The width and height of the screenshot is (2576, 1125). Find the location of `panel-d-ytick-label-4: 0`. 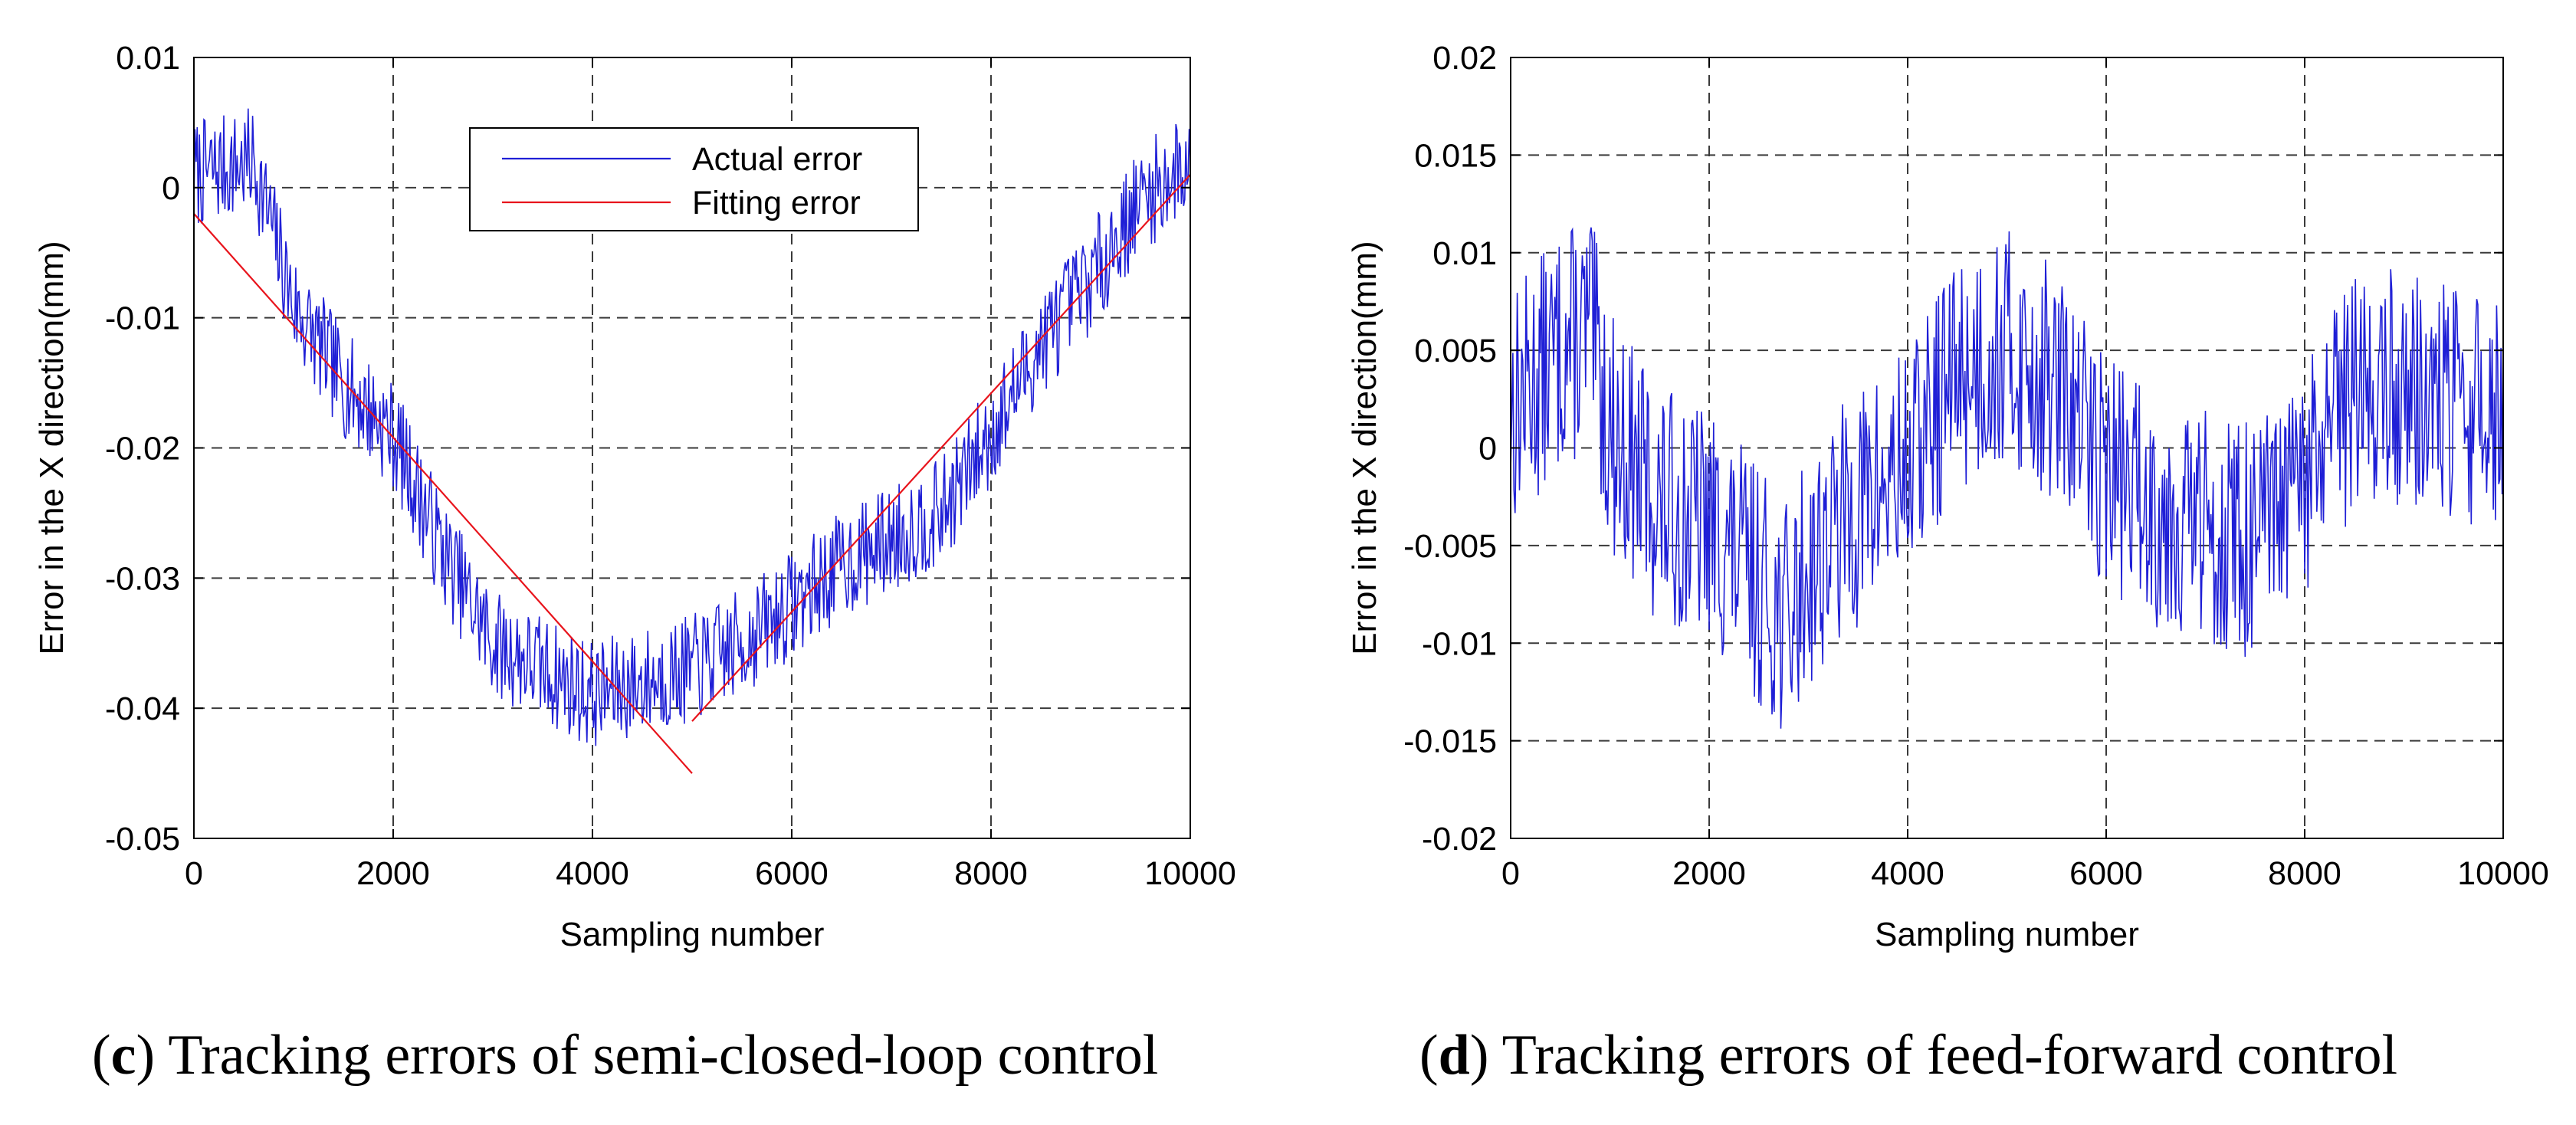

panel-d-ytick-label-4: 0 is located at coordinates (1487, 449).